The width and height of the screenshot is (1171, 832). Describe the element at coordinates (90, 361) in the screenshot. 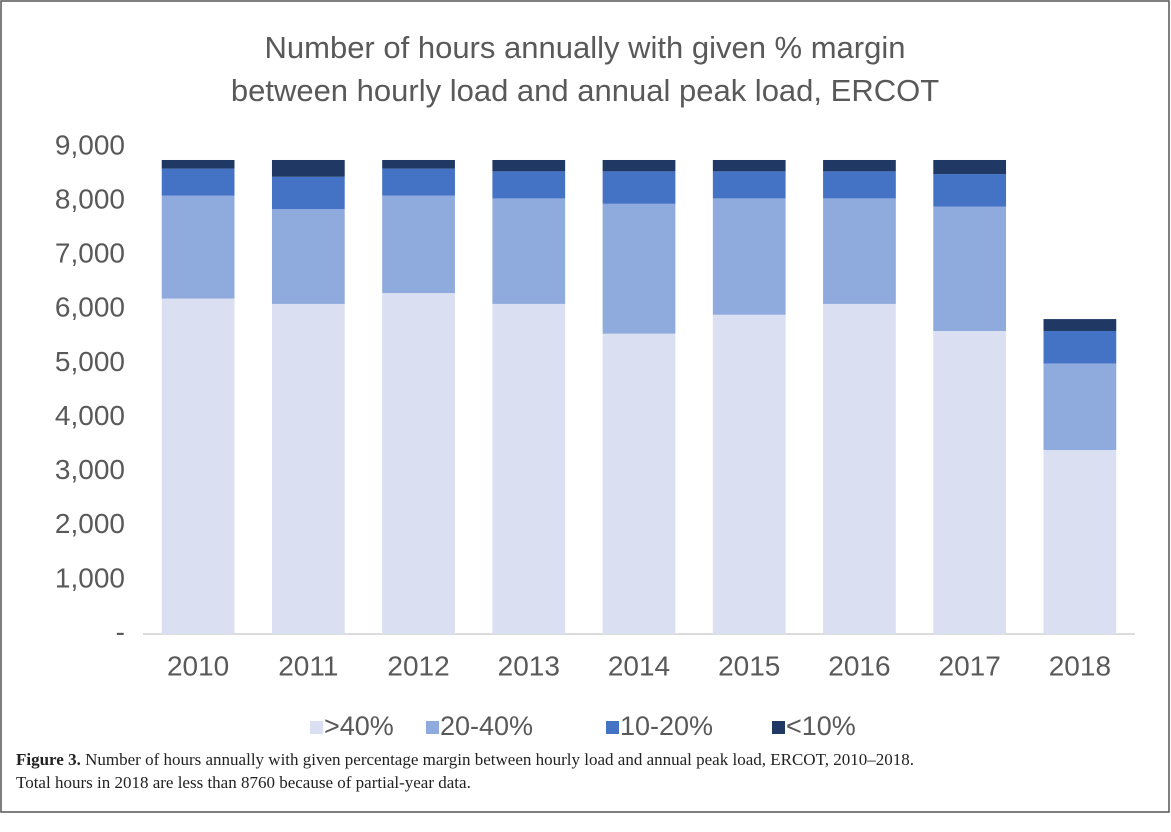

I see `y-tick-label: 5,000` at that location.